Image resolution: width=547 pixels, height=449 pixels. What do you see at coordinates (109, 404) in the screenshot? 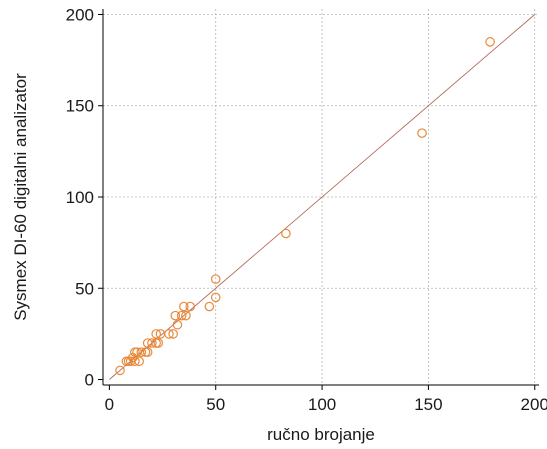
I see `x-tick-label: 0` at bounding box center [109, 404].